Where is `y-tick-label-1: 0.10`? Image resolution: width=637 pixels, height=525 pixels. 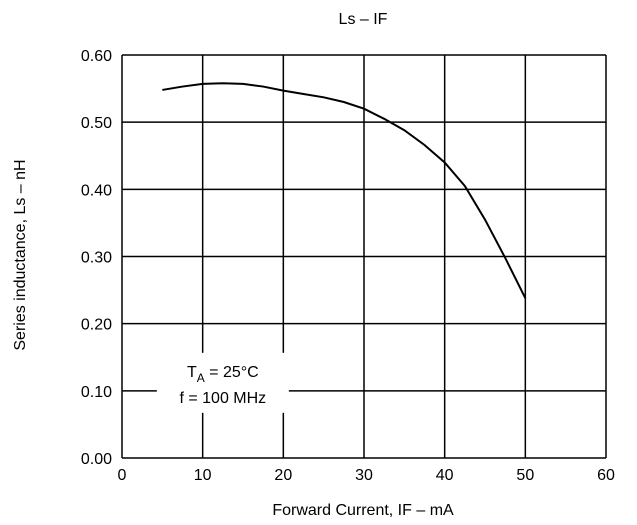
y-tick-label-1: 0.10 is located at coordinates (96, 392).